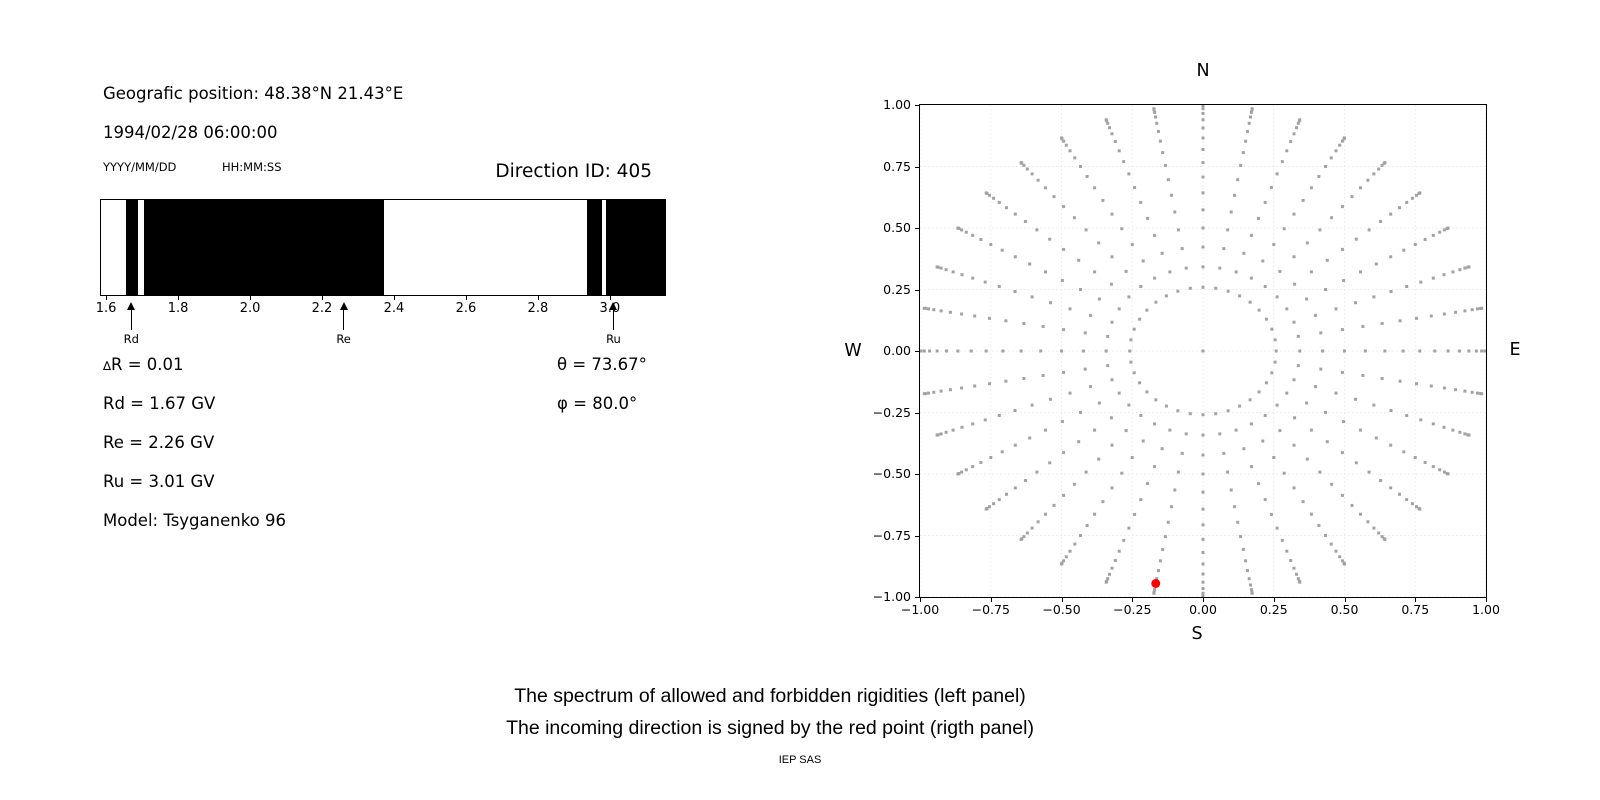 The height and width of the screenshot is (800, 1600). I want to click on y-tick-label: −0.25, so click(891, 412).